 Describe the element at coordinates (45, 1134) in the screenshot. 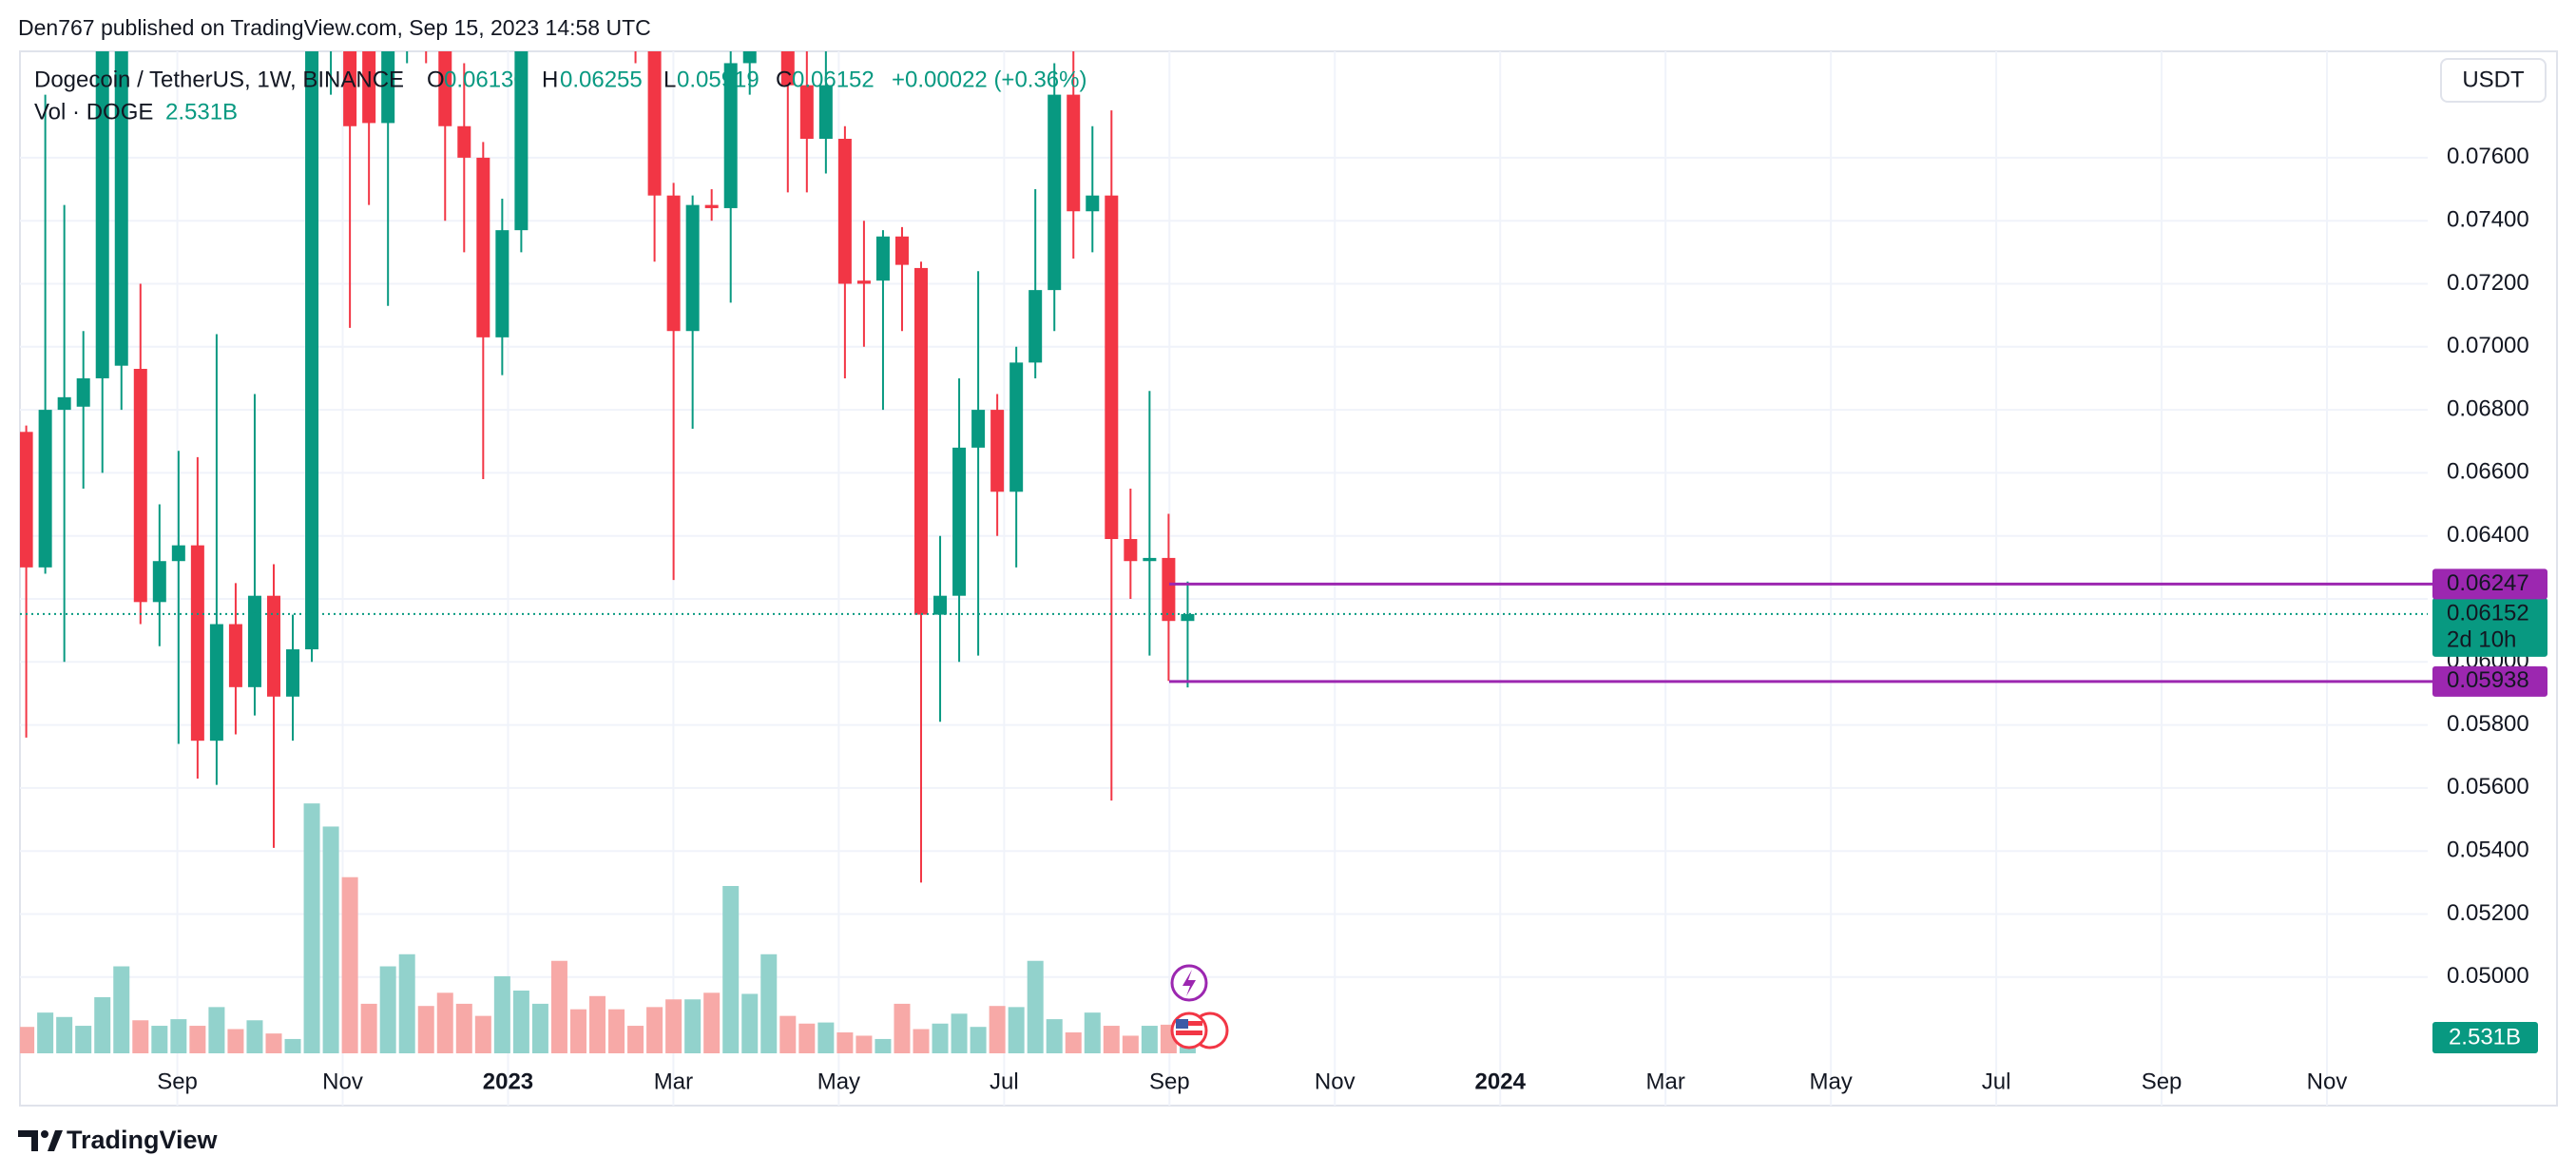

I see `logo-dot` at that location.